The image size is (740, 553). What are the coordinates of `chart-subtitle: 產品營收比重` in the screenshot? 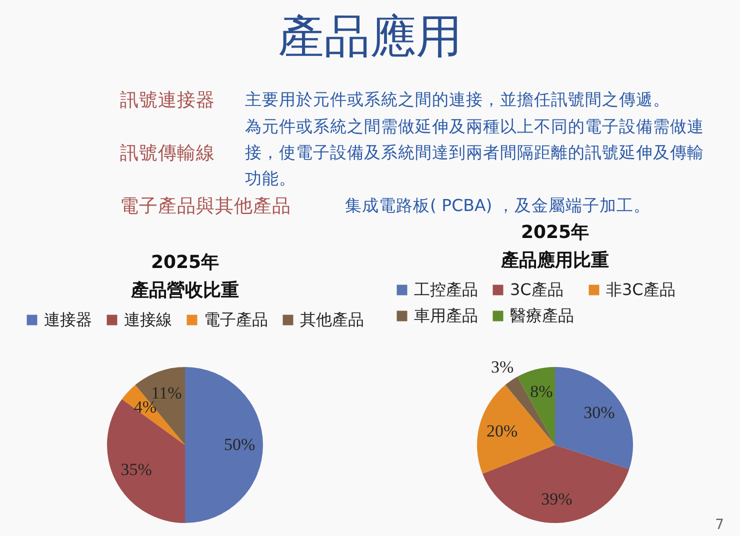 It's located at (184, 290).